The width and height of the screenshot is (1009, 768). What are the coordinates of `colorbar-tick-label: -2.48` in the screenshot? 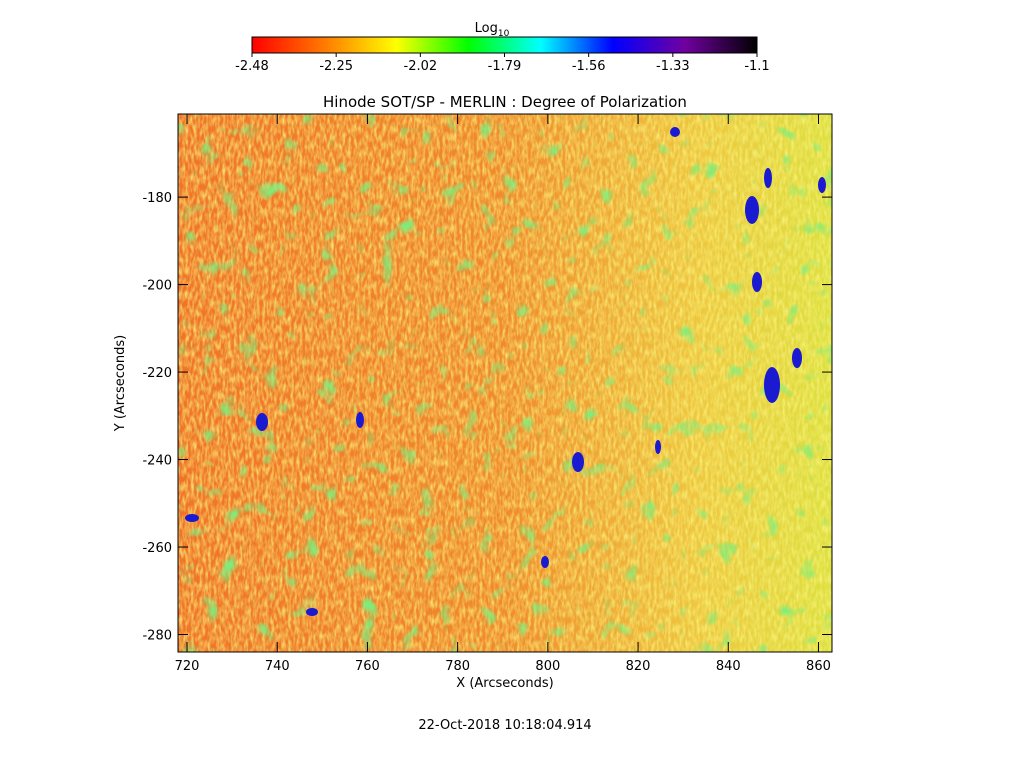 It's located at (252, 66).